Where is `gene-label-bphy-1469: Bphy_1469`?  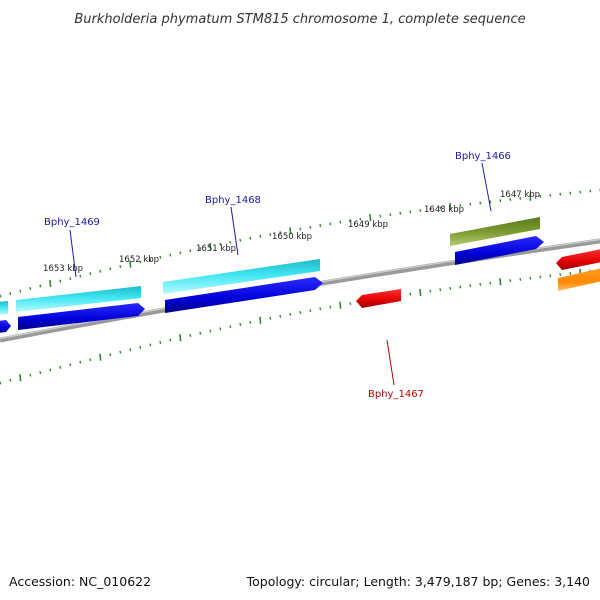 gene-label-bphy-1469: Bphy_1469 is located at coordinates (72, 222).